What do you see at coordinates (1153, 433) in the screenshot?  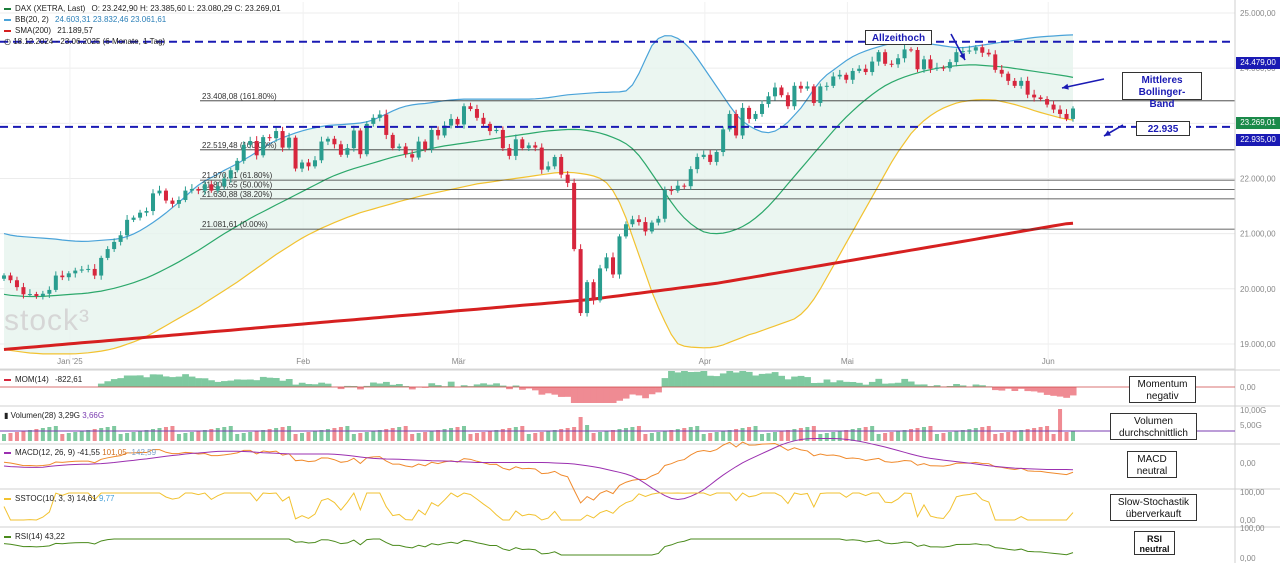 I see `note-volumen-line2: durchschnittlich` at bounding box center [1153, 433].